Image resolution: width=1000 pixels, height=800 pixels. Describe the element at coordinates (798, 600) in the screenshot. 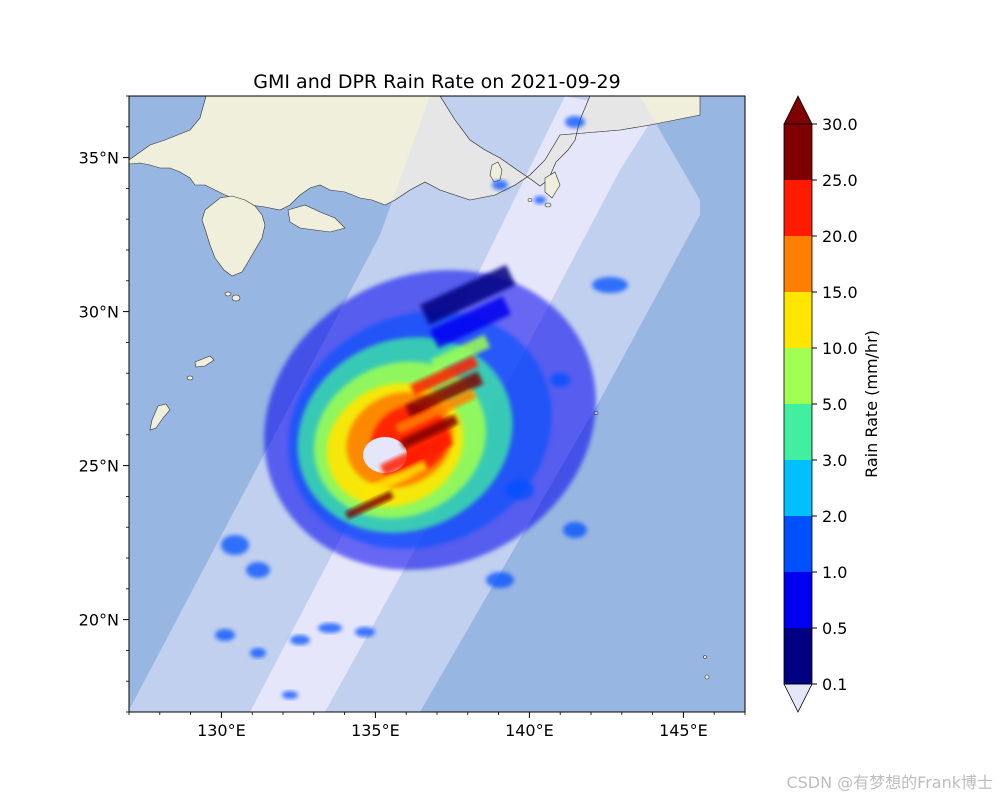

I see `colorbar-cell-0.5-1.0` at that location.